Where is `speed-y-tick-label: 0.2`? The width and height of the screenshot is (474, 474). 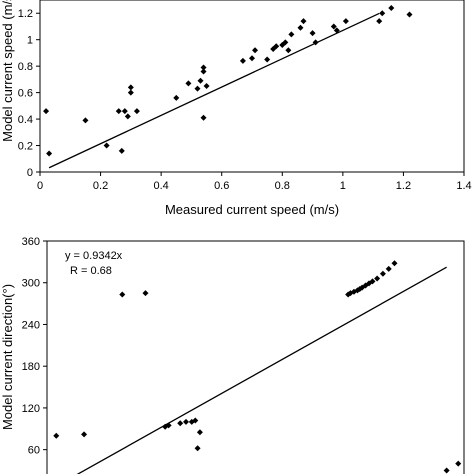 speed-y-tick-label: 0.2 is located at coordinates (25, 147).